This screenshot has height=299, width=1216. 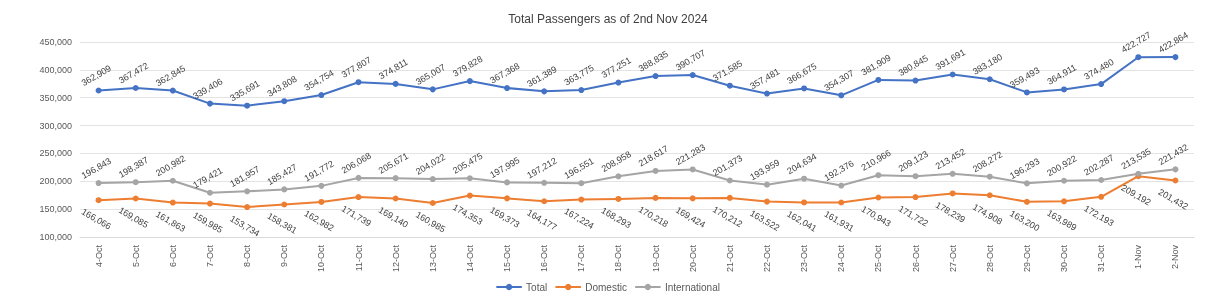 I want to click on x-tick-label: 17-Oct, so click(x=581, y=258).